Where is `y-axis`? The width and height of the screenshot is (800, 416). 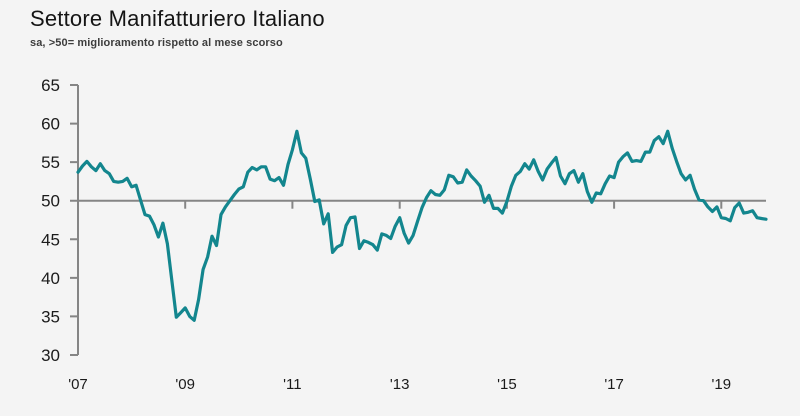
y-axis is located at coordinates (74, 220).